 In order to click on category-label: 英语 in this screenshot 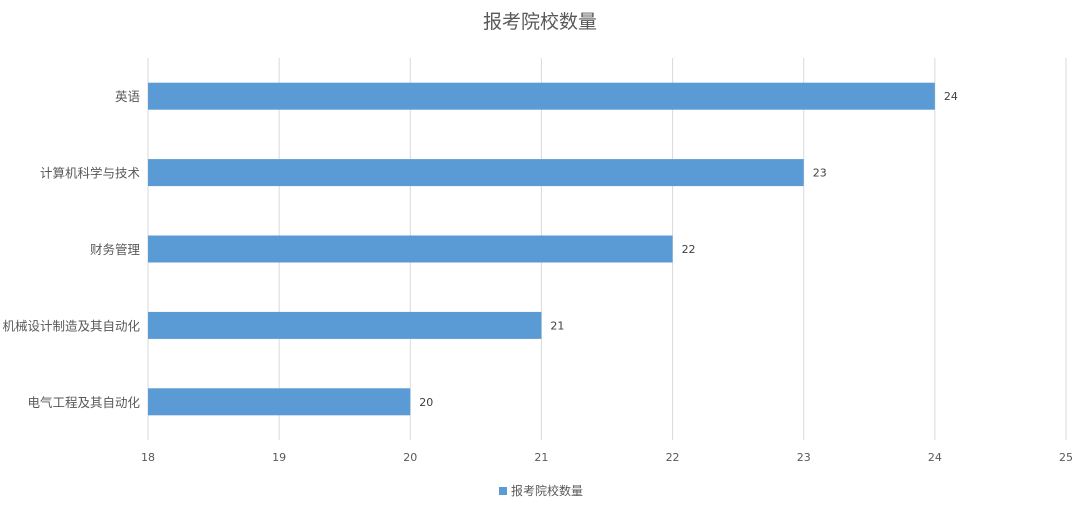, I will do `click(127, 96)`.